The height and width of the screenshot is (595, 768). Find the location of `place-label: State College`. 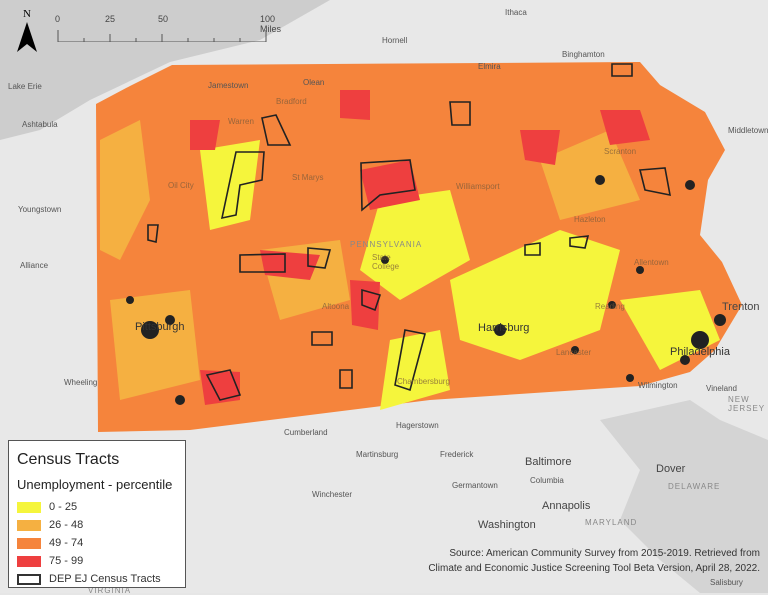

place-label: State College is located at coordinates (386, 262).